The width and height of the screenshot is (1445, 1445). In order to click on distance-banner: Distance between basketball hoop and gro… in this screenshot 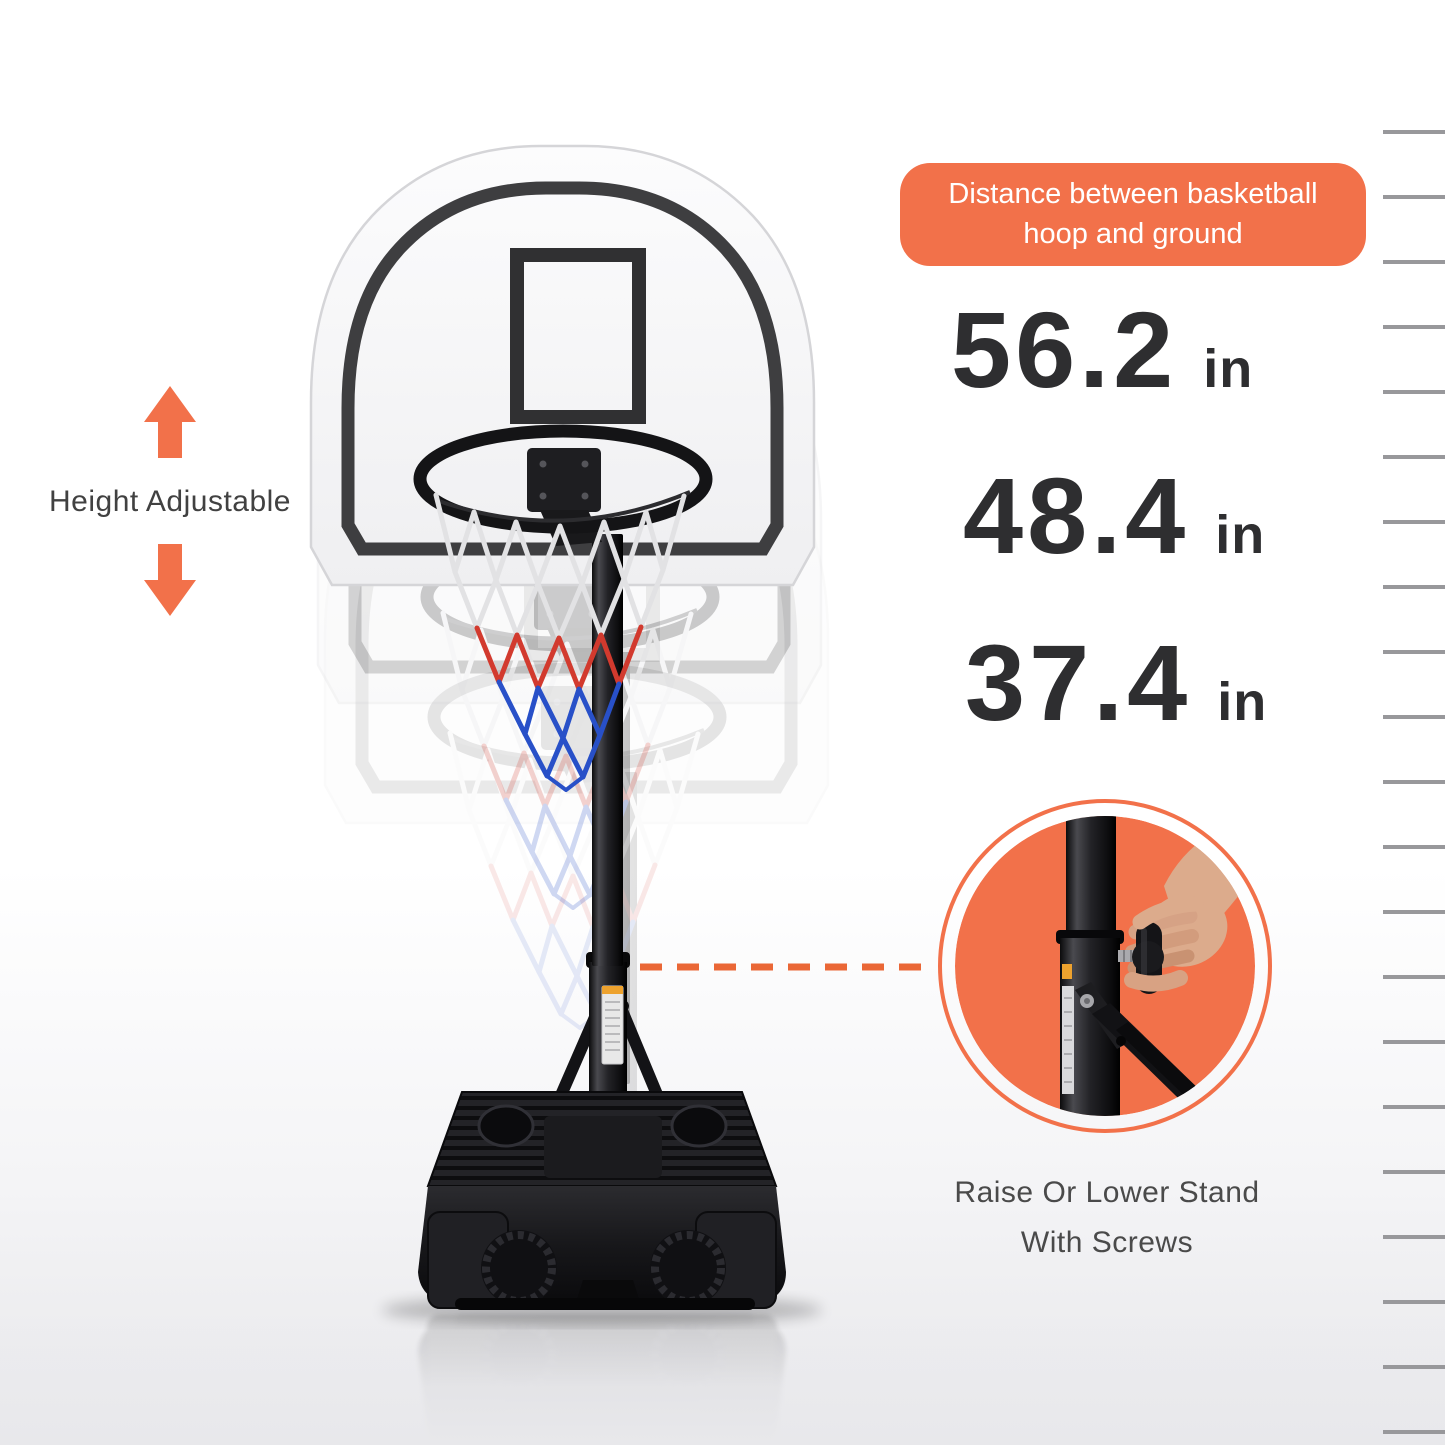, I will do `click(1133, 214)`.